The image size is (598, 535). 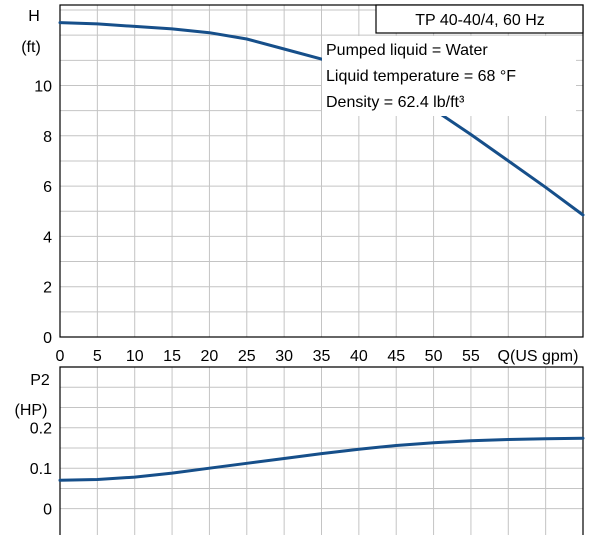 What do you see at coordinates (47, 187) in the screenshot?
I see `head-y-tick-label: 6` at bounding box center [47, 187].